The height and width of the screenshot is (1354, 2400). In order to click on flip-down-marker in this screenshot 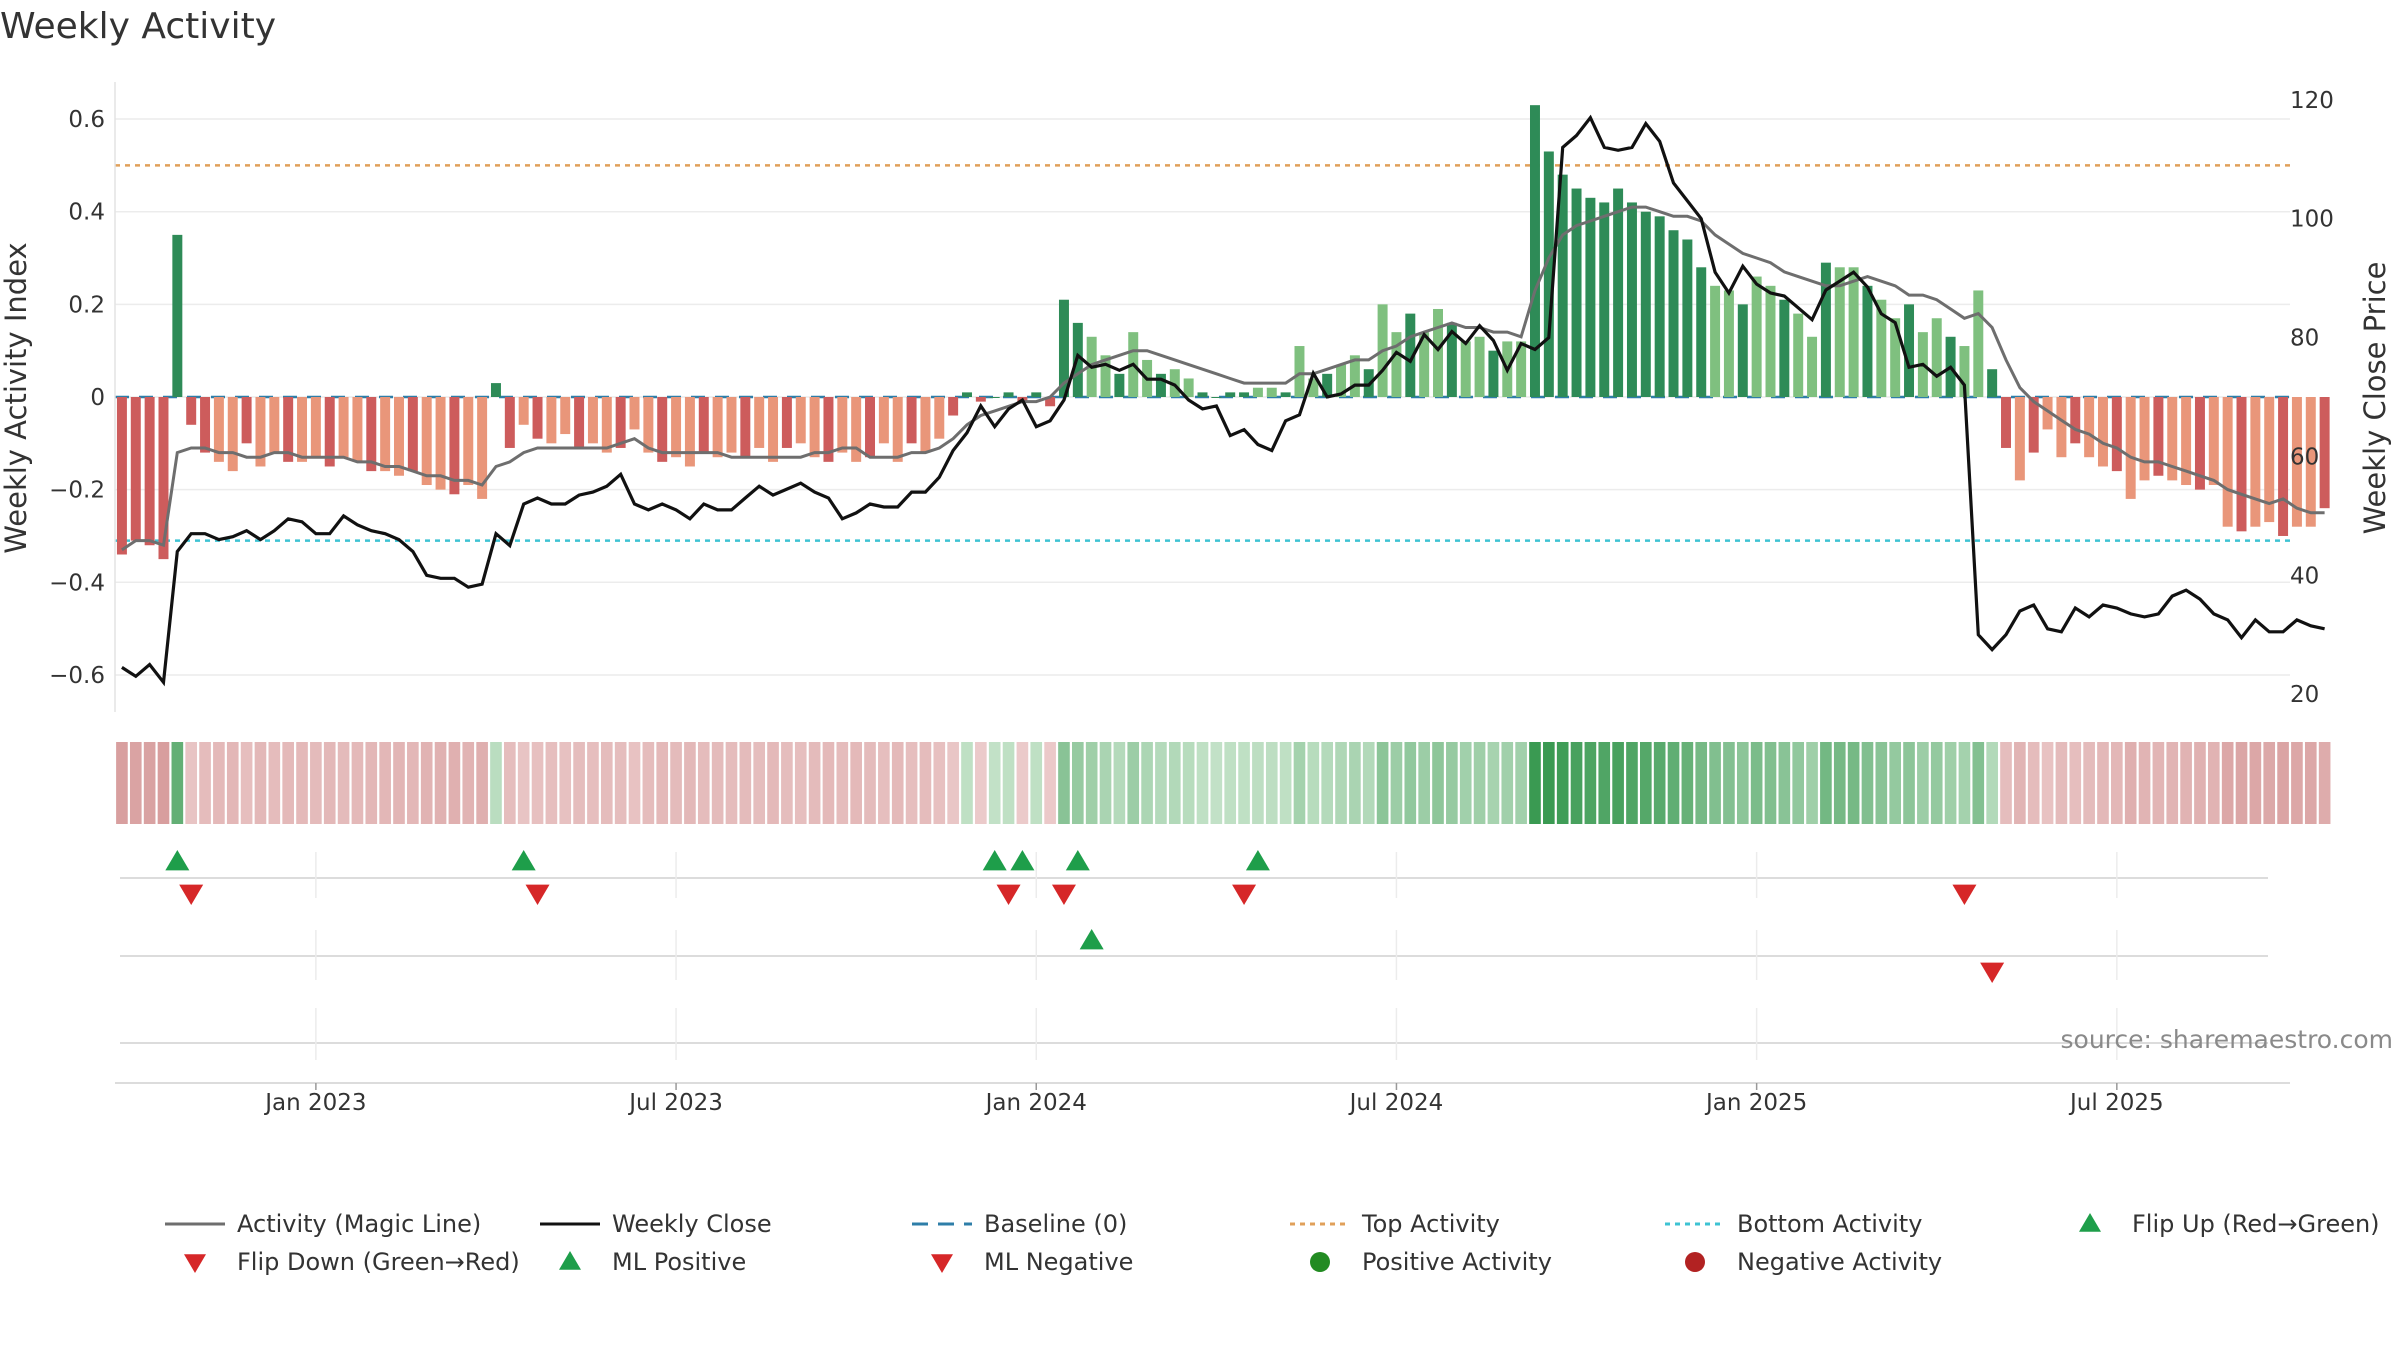, I will do `click(1964, 894)`.